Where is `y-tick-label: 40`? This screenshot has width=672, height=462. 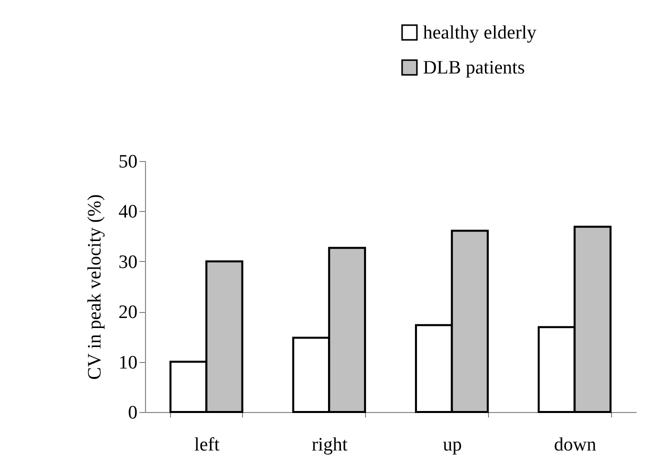 y-tick-label: 40 is located at coordinates (128, 212).